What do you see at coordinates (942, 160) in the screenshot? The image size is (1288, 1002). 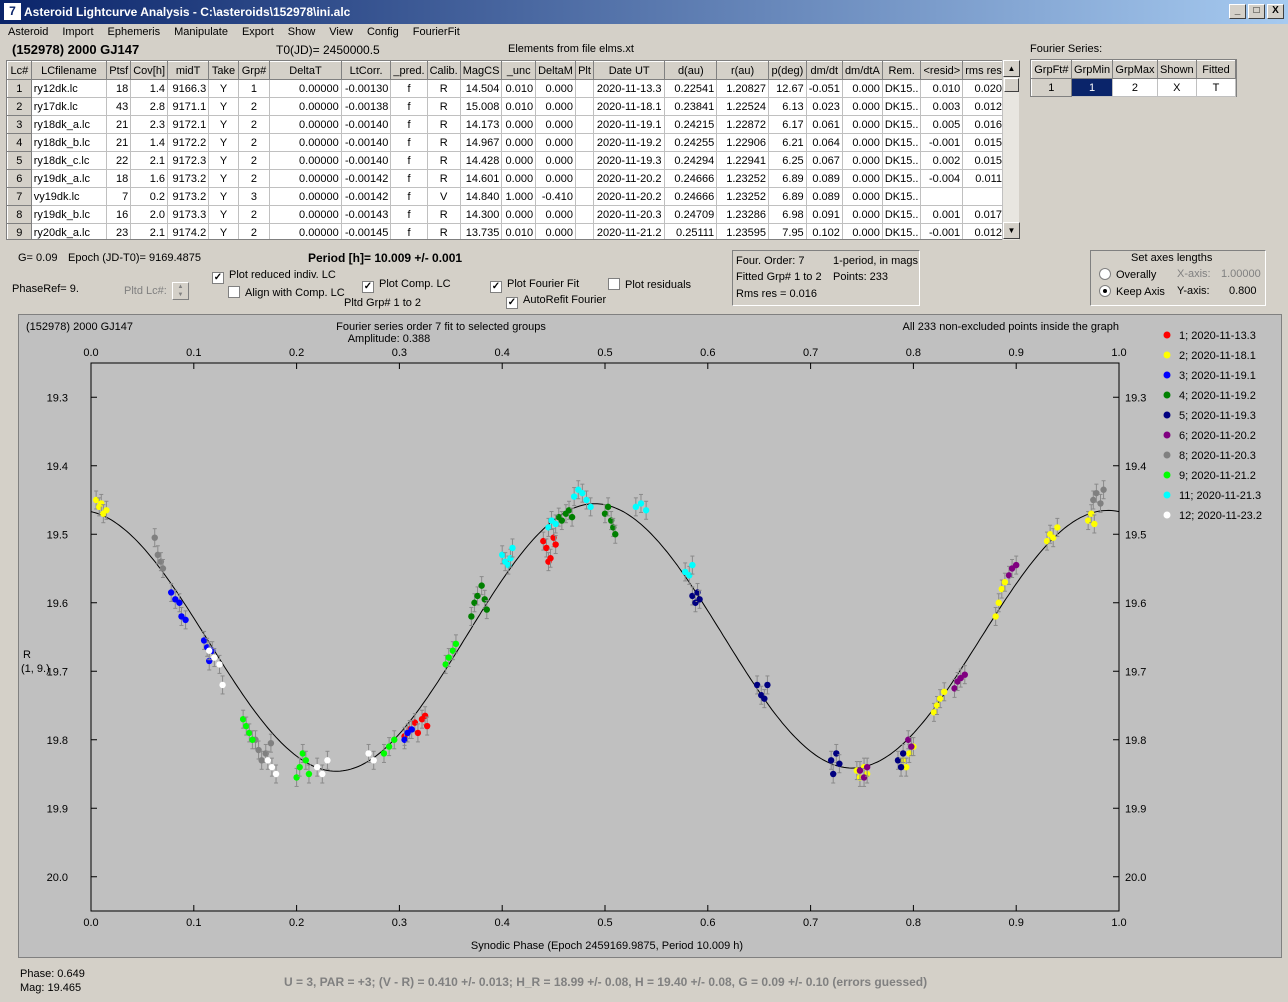 I see `table-cell: 0.002` at bounding box center [942, 160].